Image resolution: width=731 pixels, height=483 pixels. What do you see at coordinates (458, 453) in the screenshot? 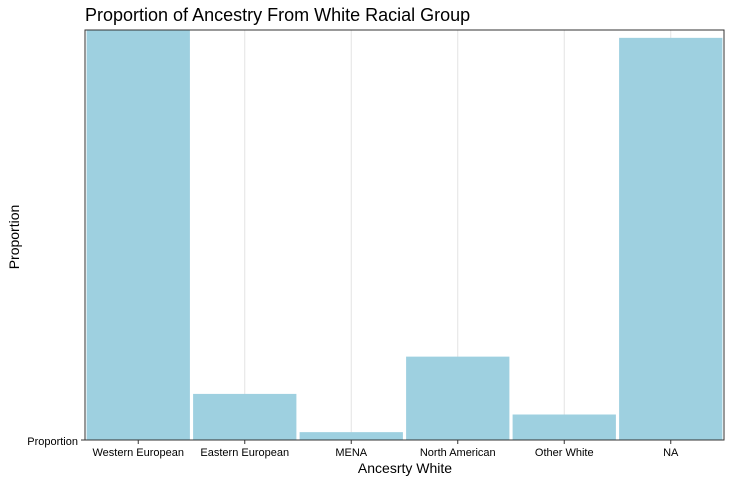
I see `x-tick-label: North American` at bounding box center [458, 453].